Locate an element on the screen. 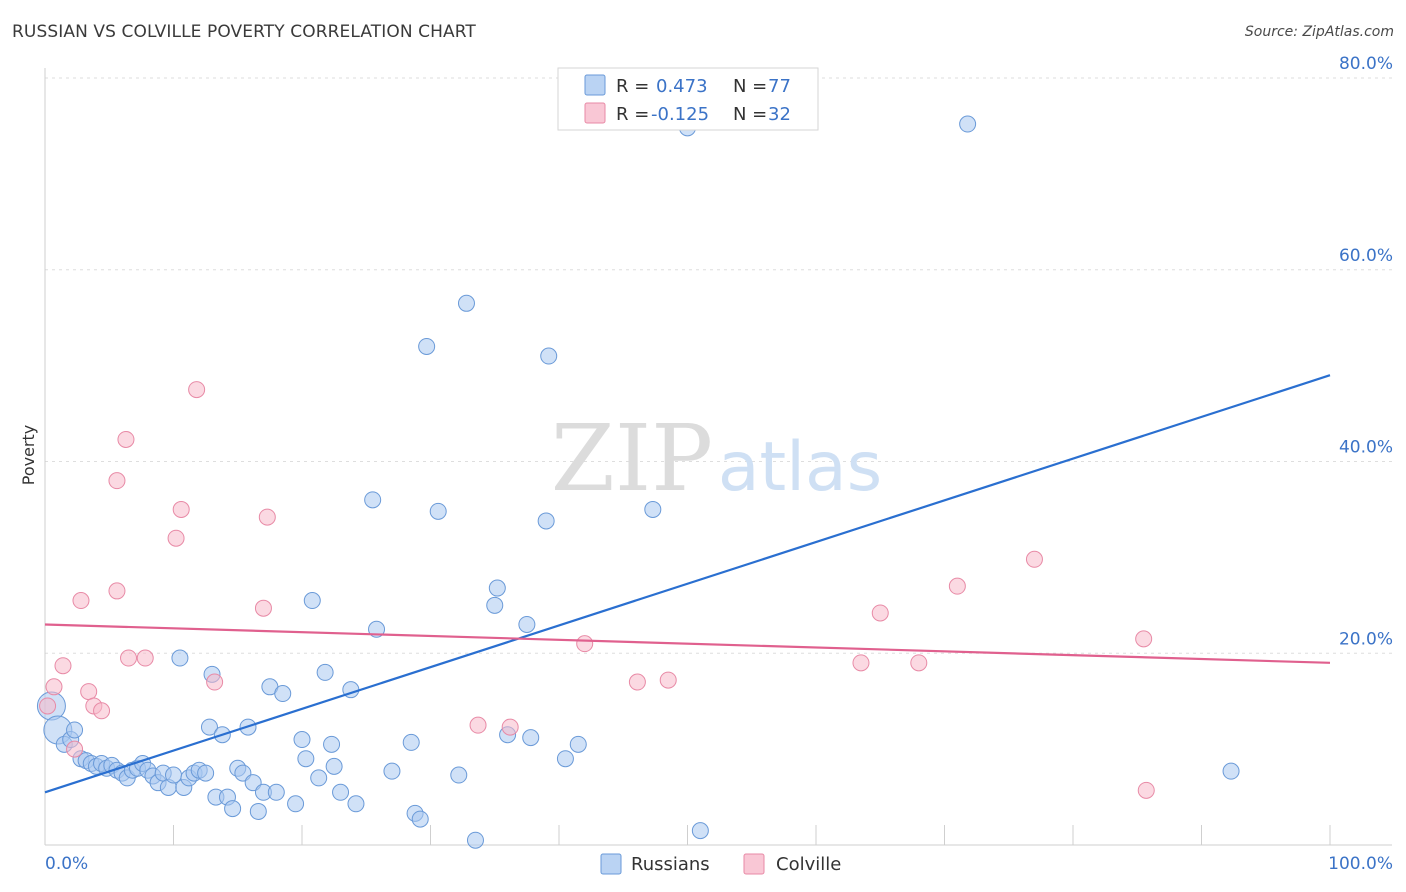 This screenshot has height=892, width=1406. series-legend: Russians Colville is located at coordinates (720, 864).